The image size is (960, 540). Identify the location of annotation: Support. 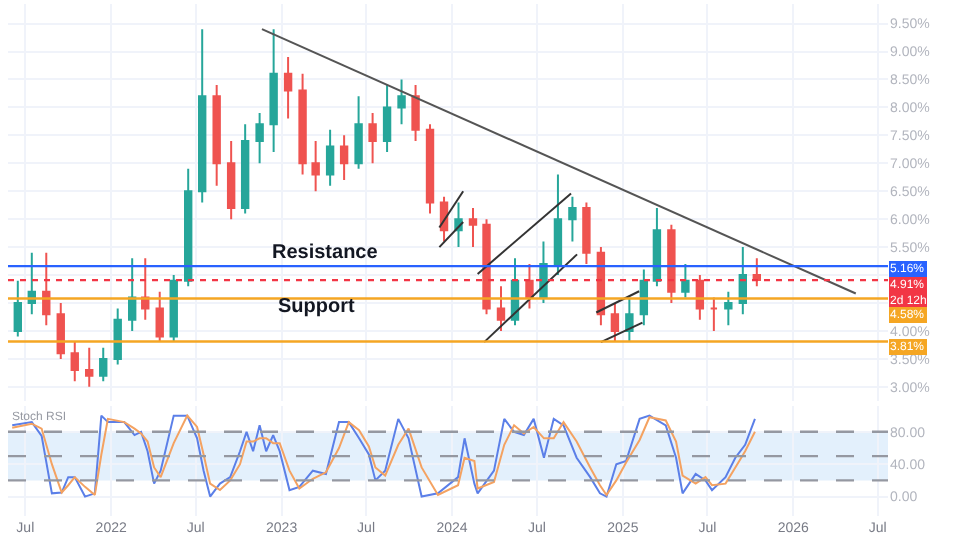
(317, 307).